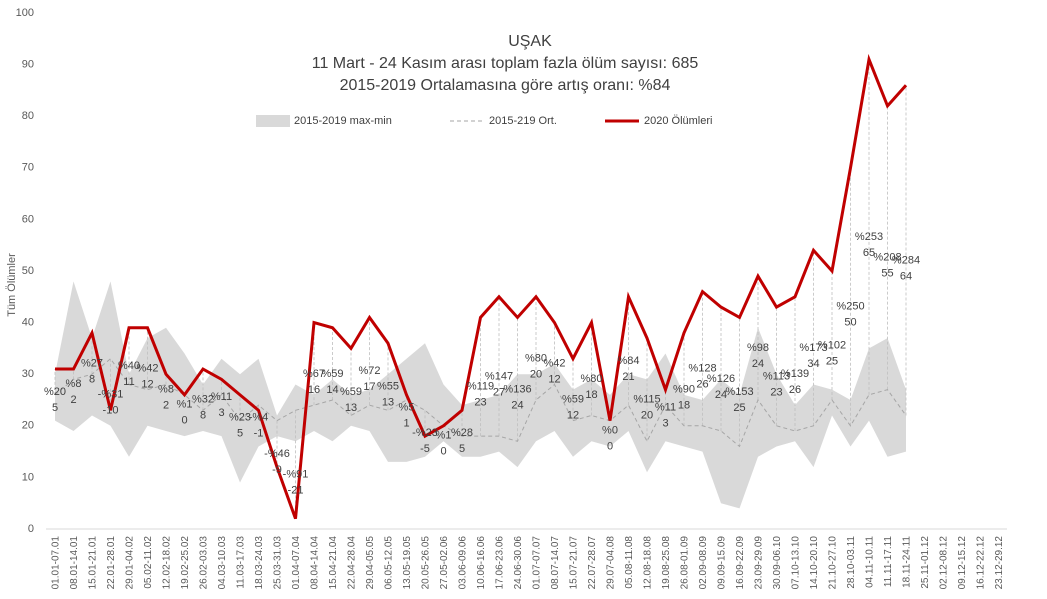 The image size is (1047, 599). What do you see at coordinates (703, 563) in the screenshot?
I see `x-tick-label: 02.09-08.09` at bounding box center [703, 563].